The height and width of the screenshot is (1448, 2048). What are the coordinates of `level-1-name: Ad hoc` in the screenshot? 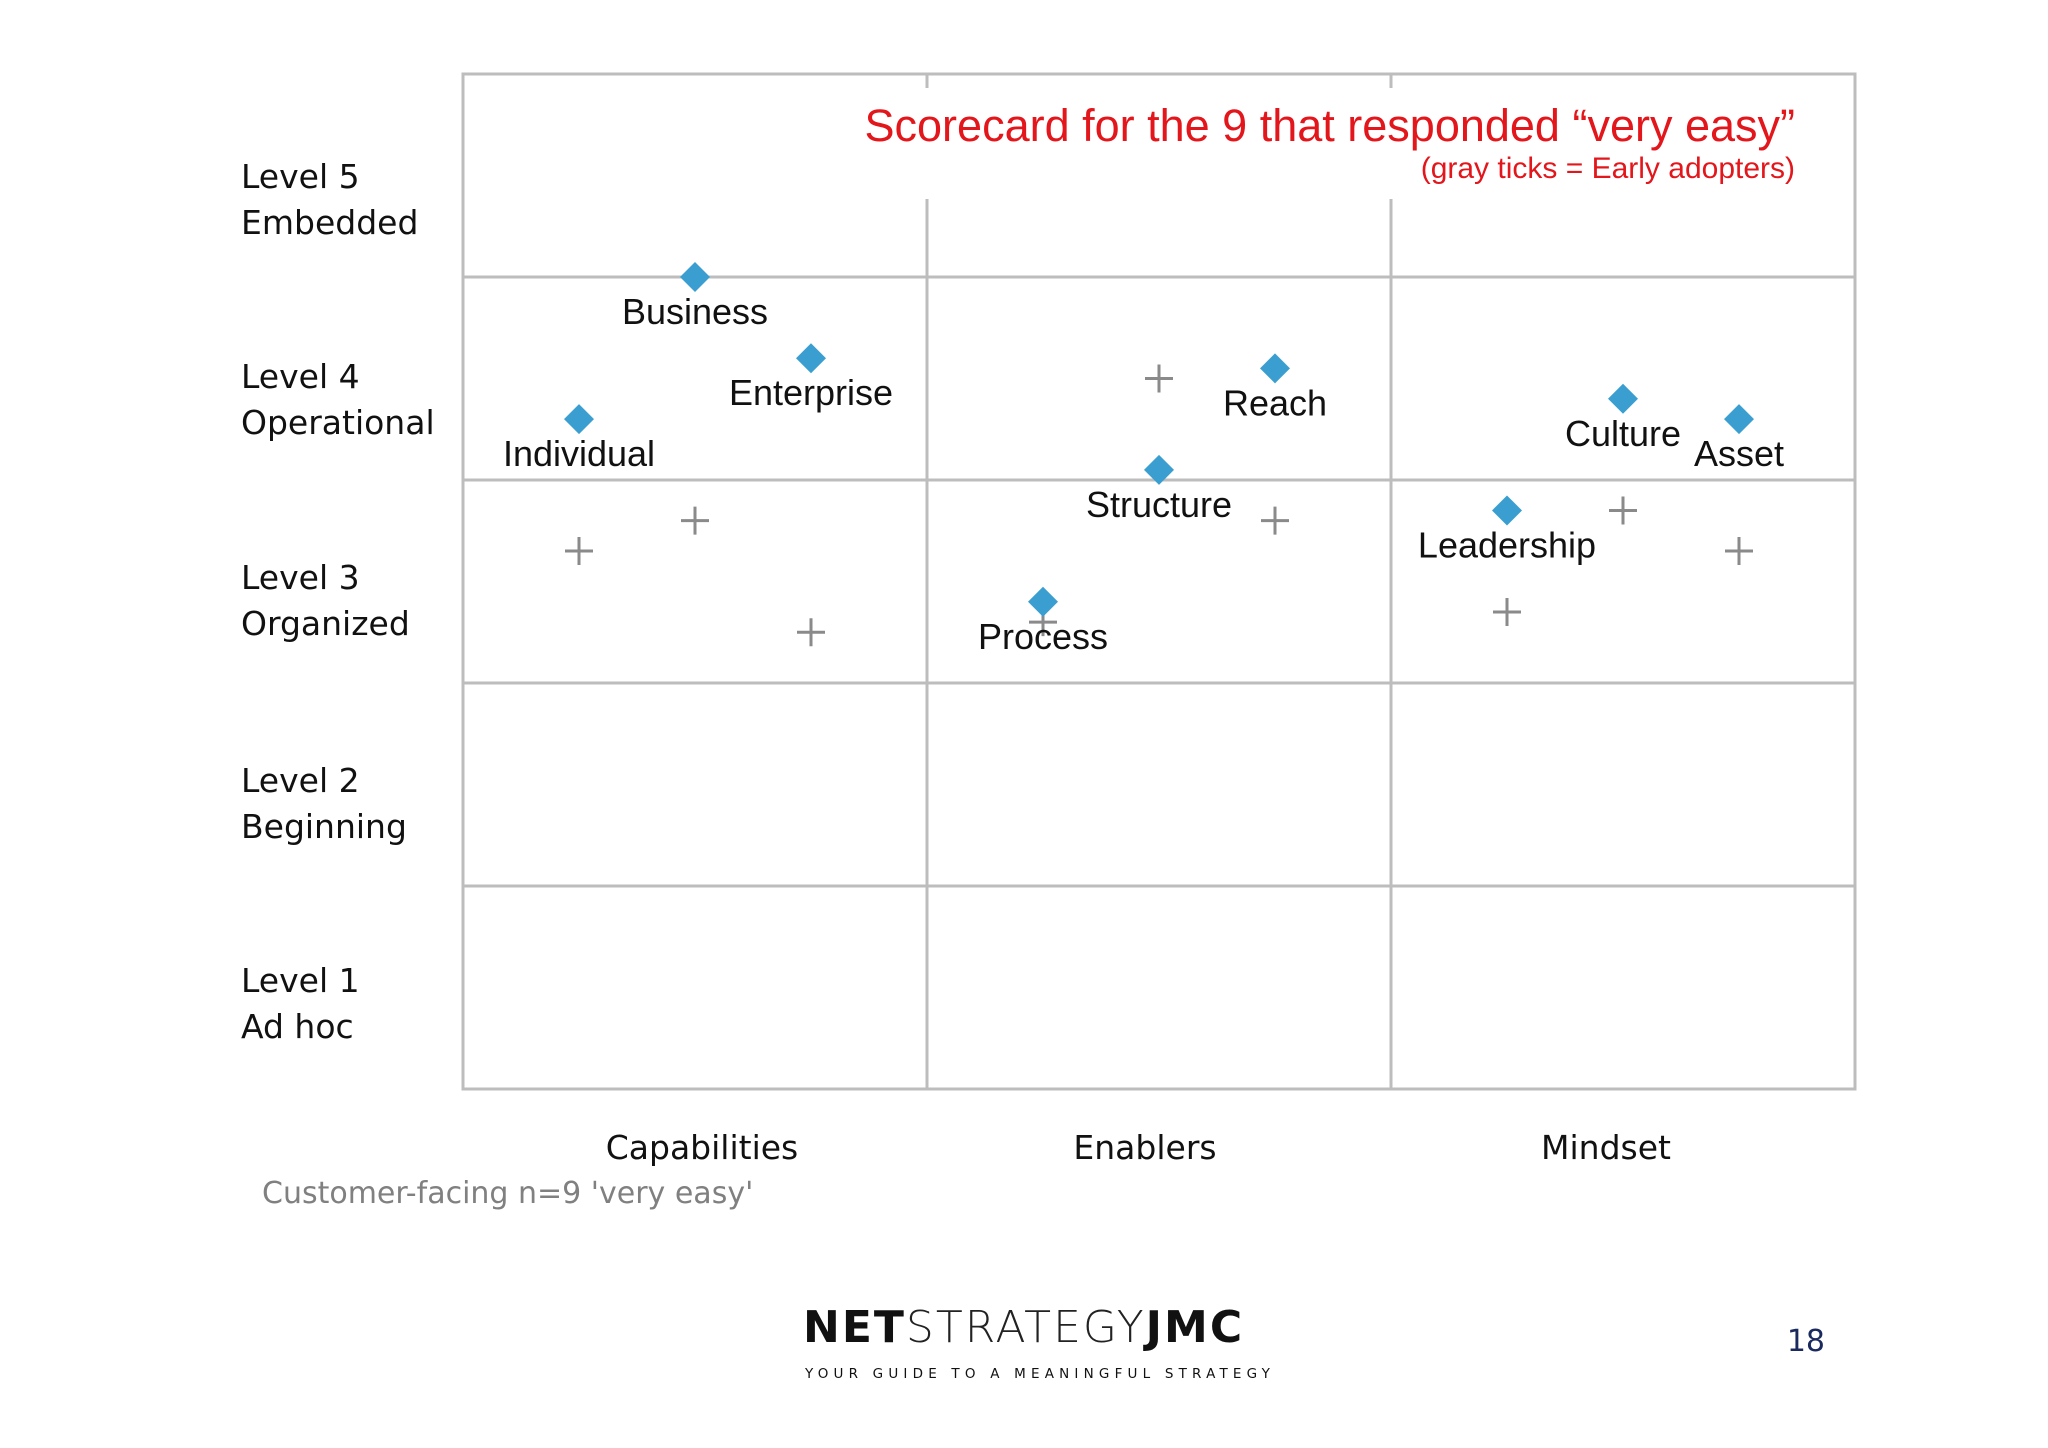 It's located at (297, 1026).